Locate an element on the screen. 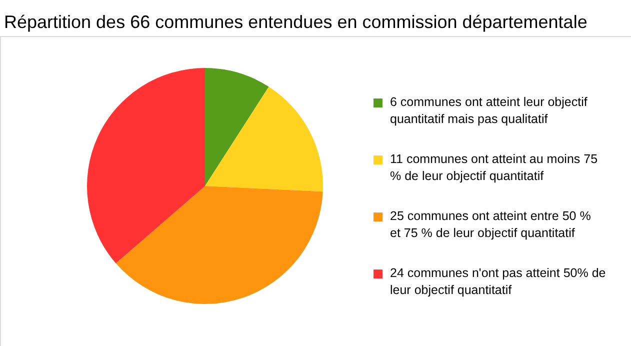 The width and height of the screenshot is (631, 346). legend-label: 6 communes ont atteint leur objectif quantitatif mais pas qualitatif is located at coordinates (489, 110).